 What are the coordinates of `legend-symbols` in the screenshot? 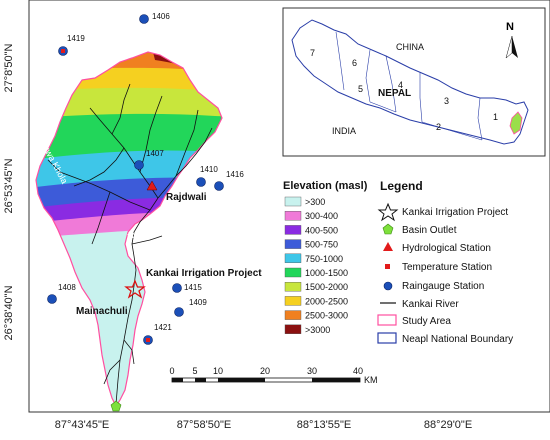 It's located at (388, 273).